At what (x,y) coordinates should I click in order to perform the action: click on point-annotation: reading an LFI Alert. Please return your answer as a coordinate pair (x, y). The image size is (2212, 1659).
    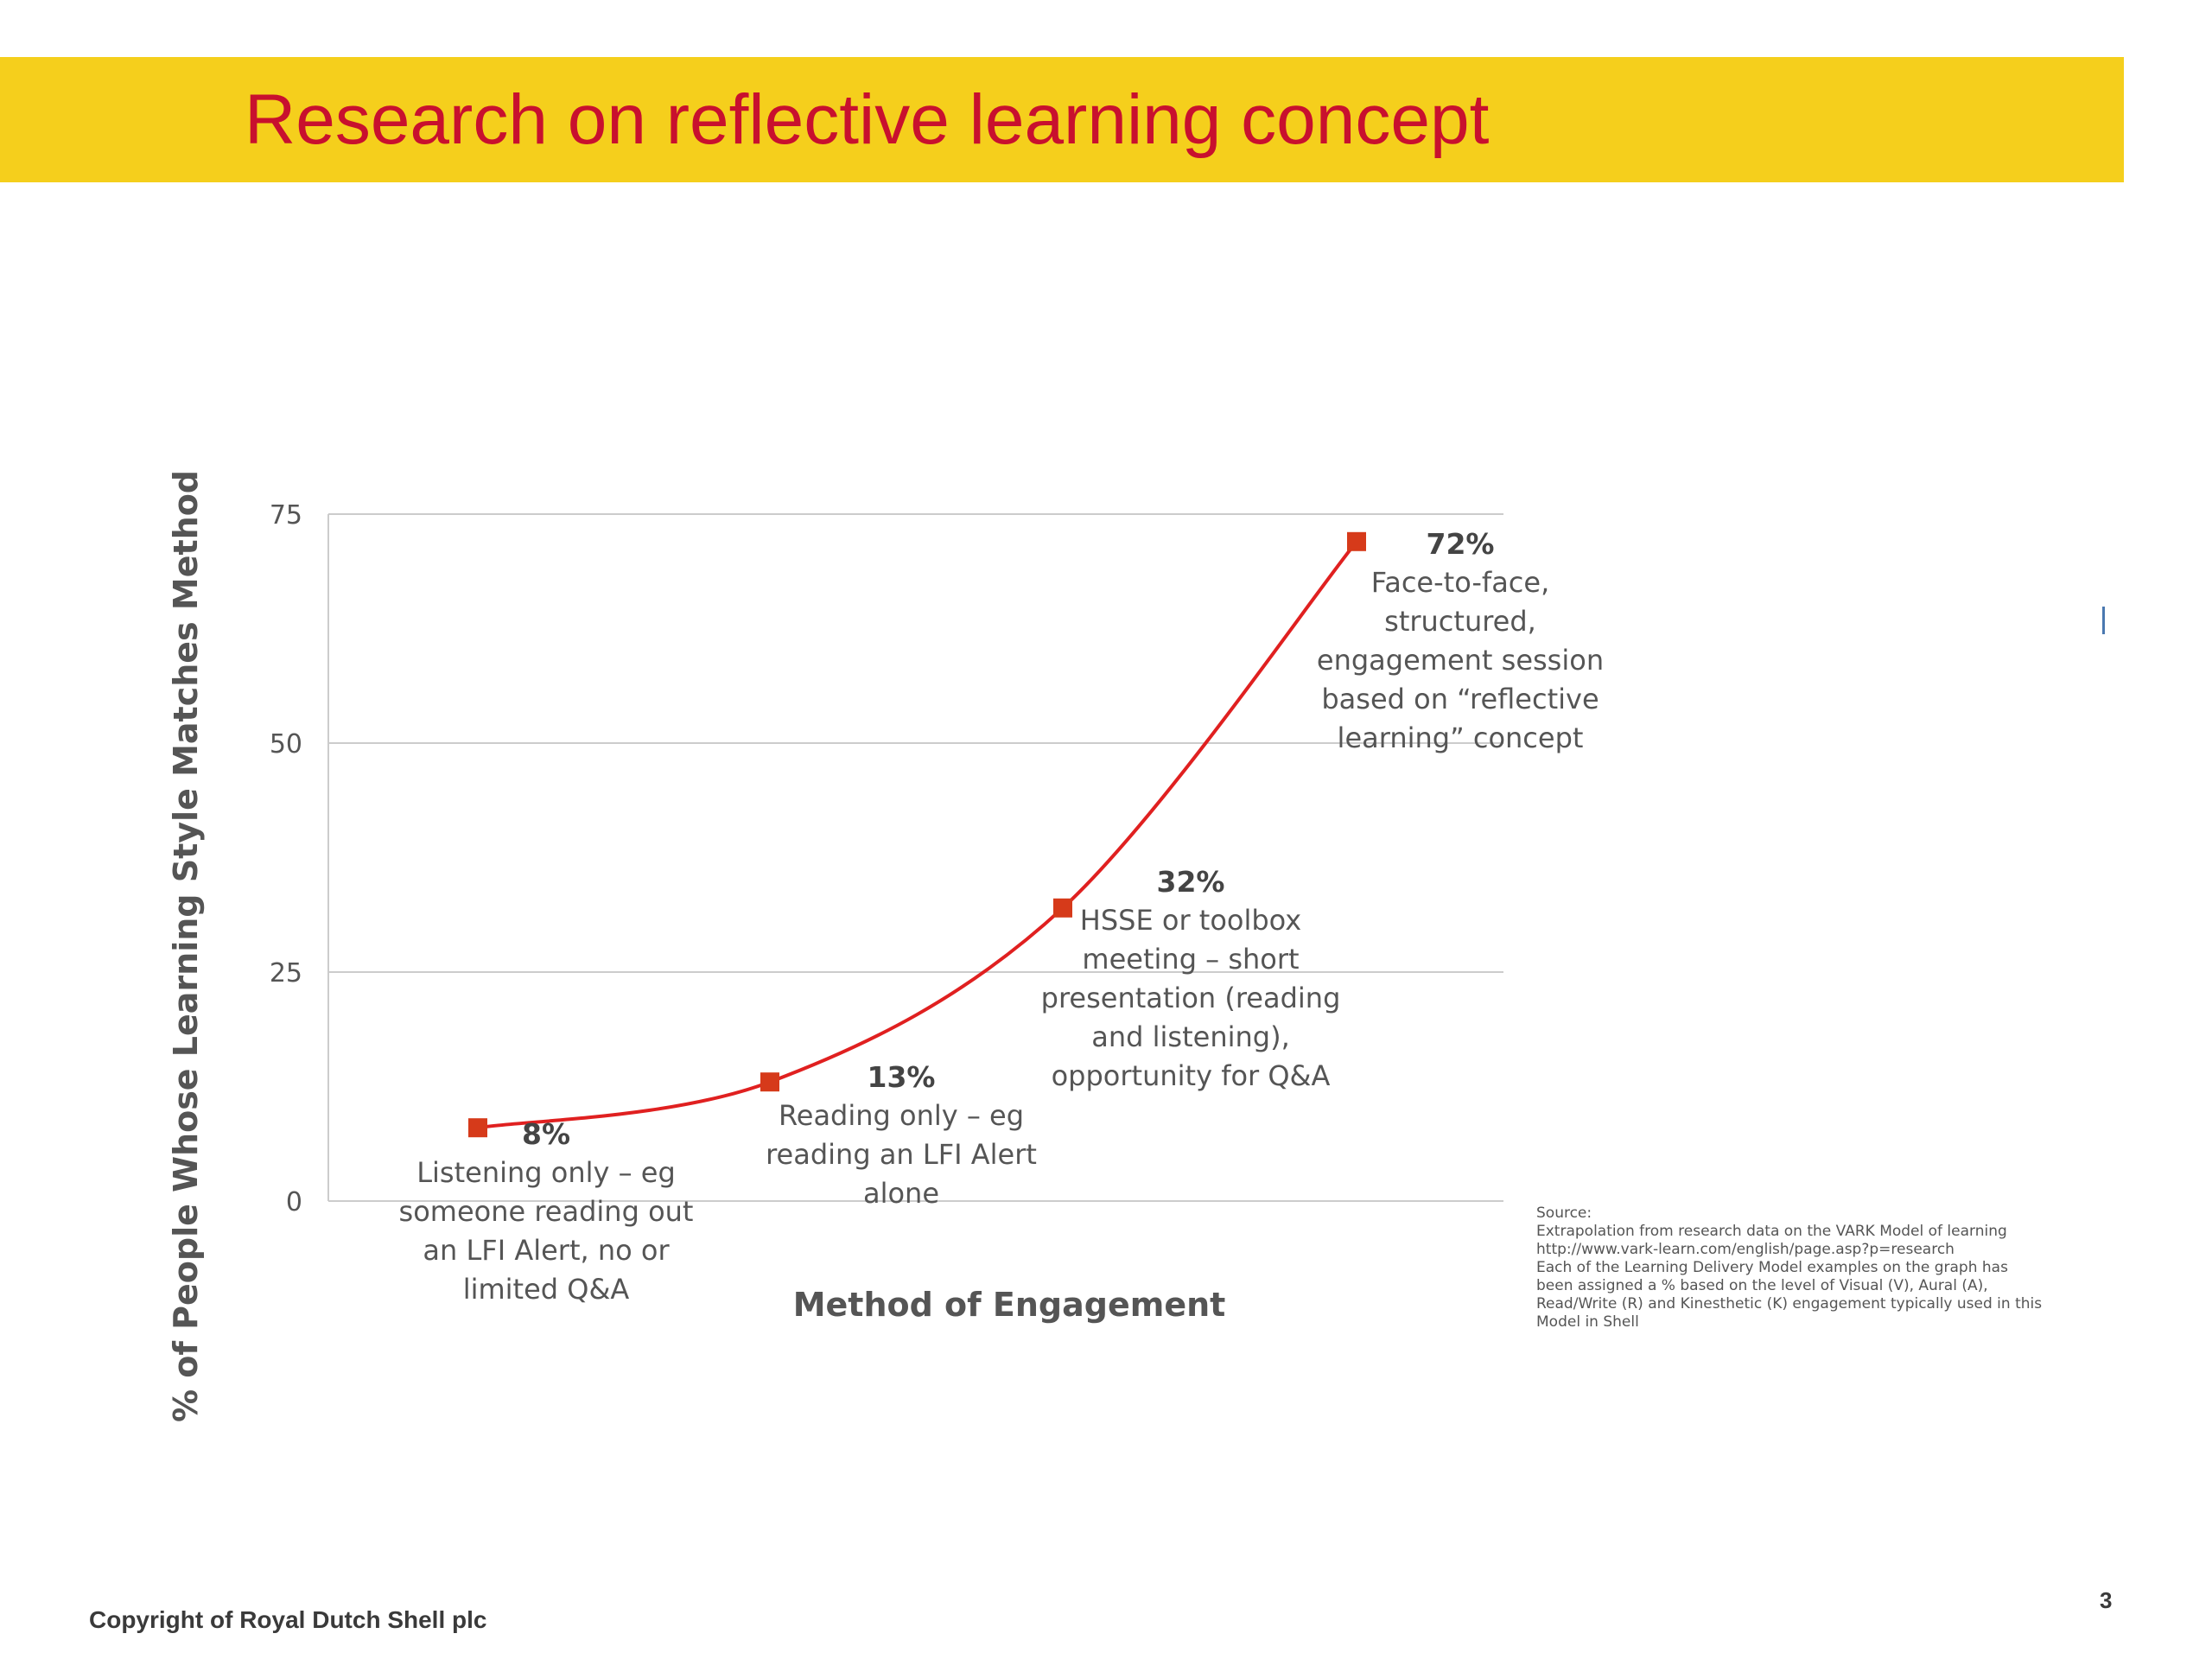
    Looking at the image, I should click on (901, 1154).